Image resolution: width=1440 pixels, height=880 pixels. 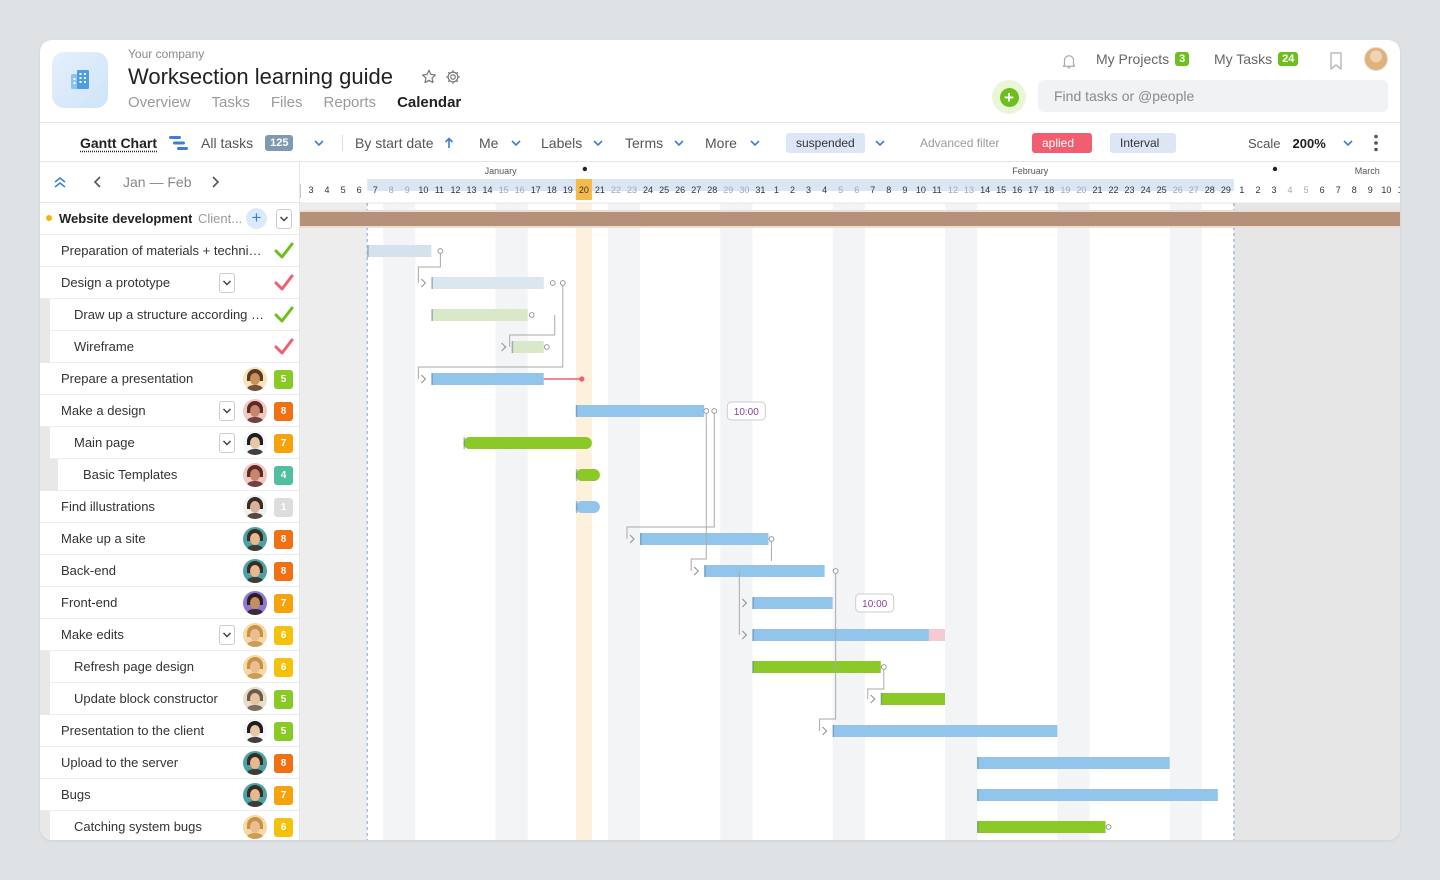 What do you see at coordinates (429, 102) in the screenshot?
I see `tab-calendar: Calendar` at bounding box center [429, 102].